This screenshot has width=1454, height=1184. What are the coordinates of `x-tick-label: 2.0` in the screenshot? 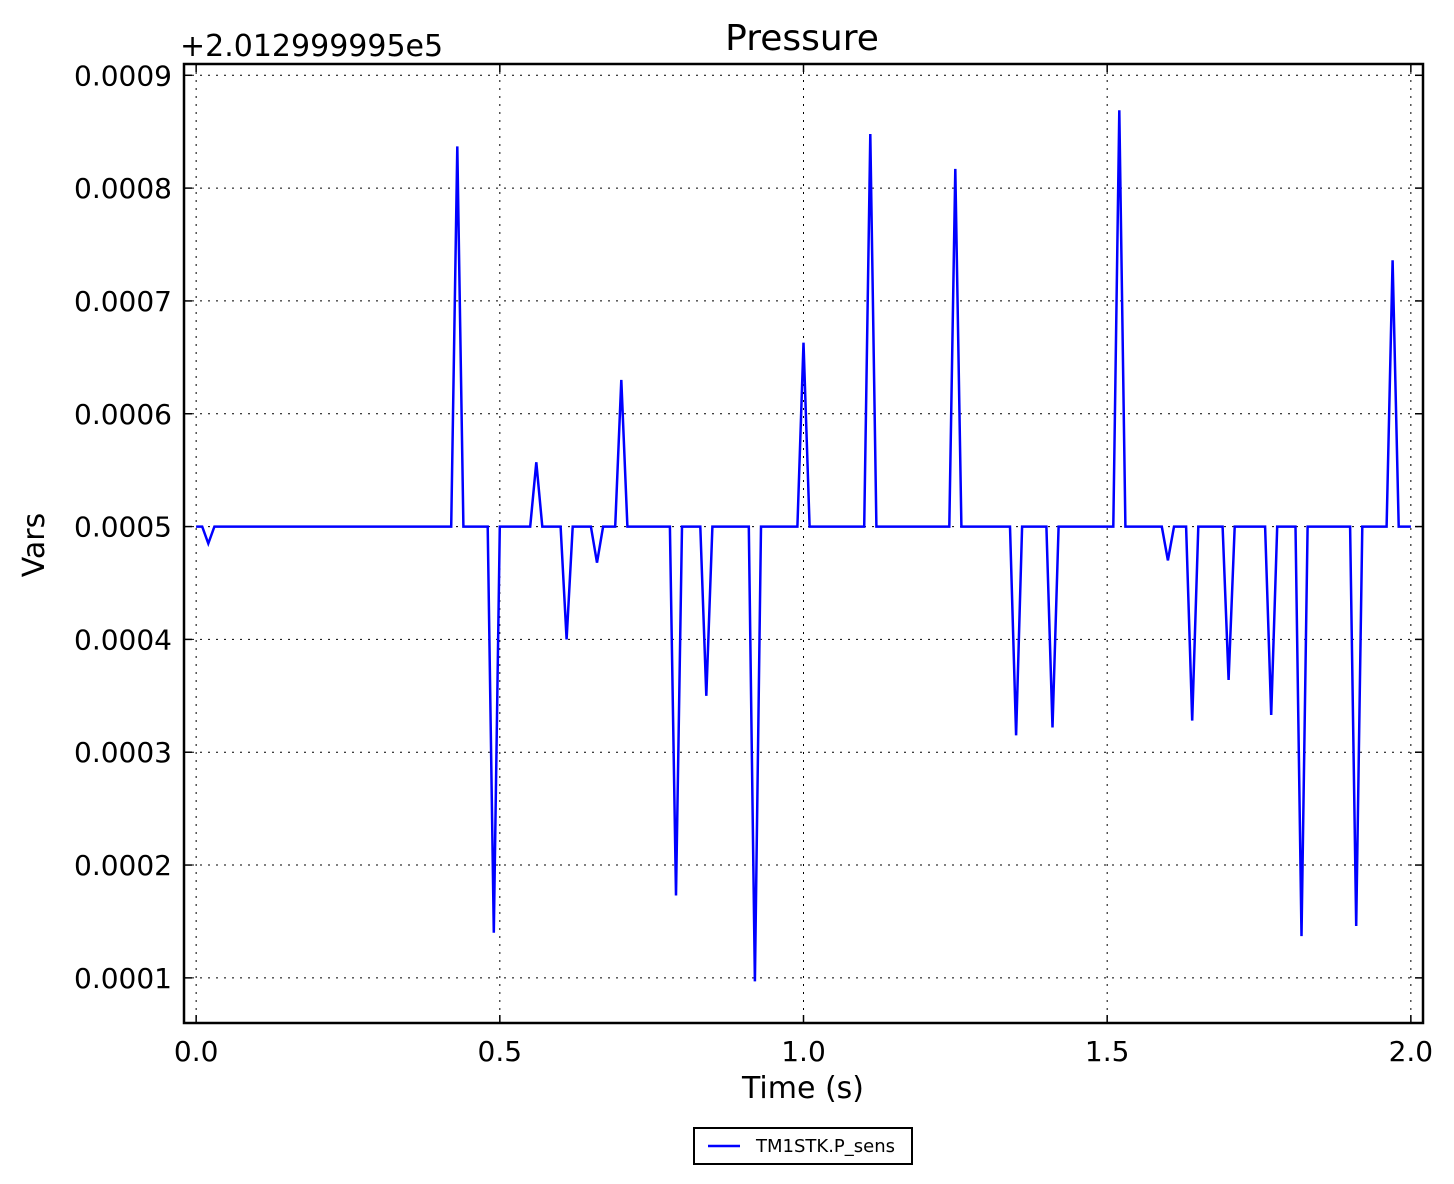 It's located at (1411, 1051).